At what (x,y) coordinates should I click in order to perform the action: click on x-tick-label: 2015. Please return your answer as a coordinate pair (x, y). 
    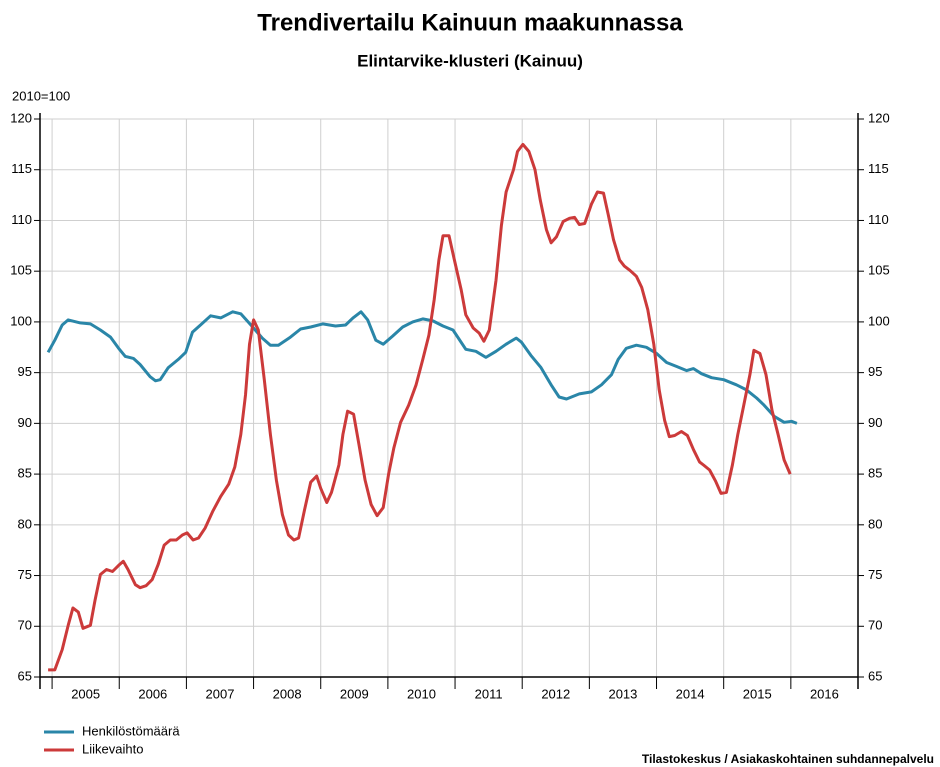
    Looking at the image, I should click on (757, 693).